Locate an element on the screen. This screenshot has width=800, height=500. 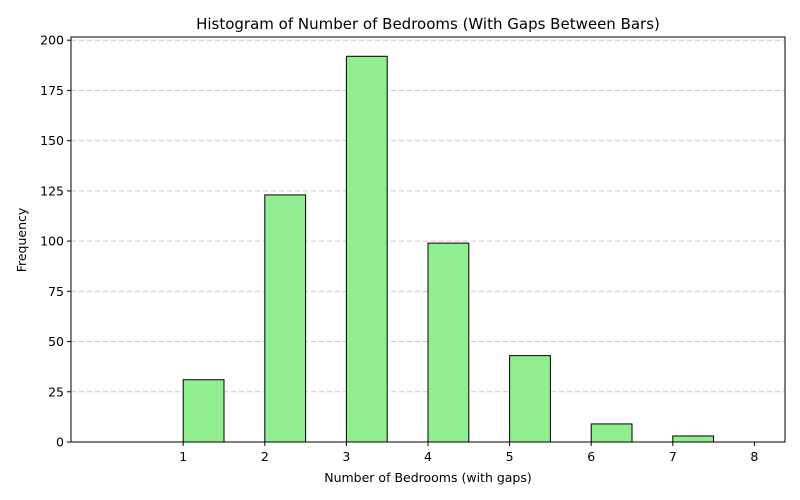
x-axis: 1 2 3 4 5 6 7 8 is located at coordinates (468, 453).